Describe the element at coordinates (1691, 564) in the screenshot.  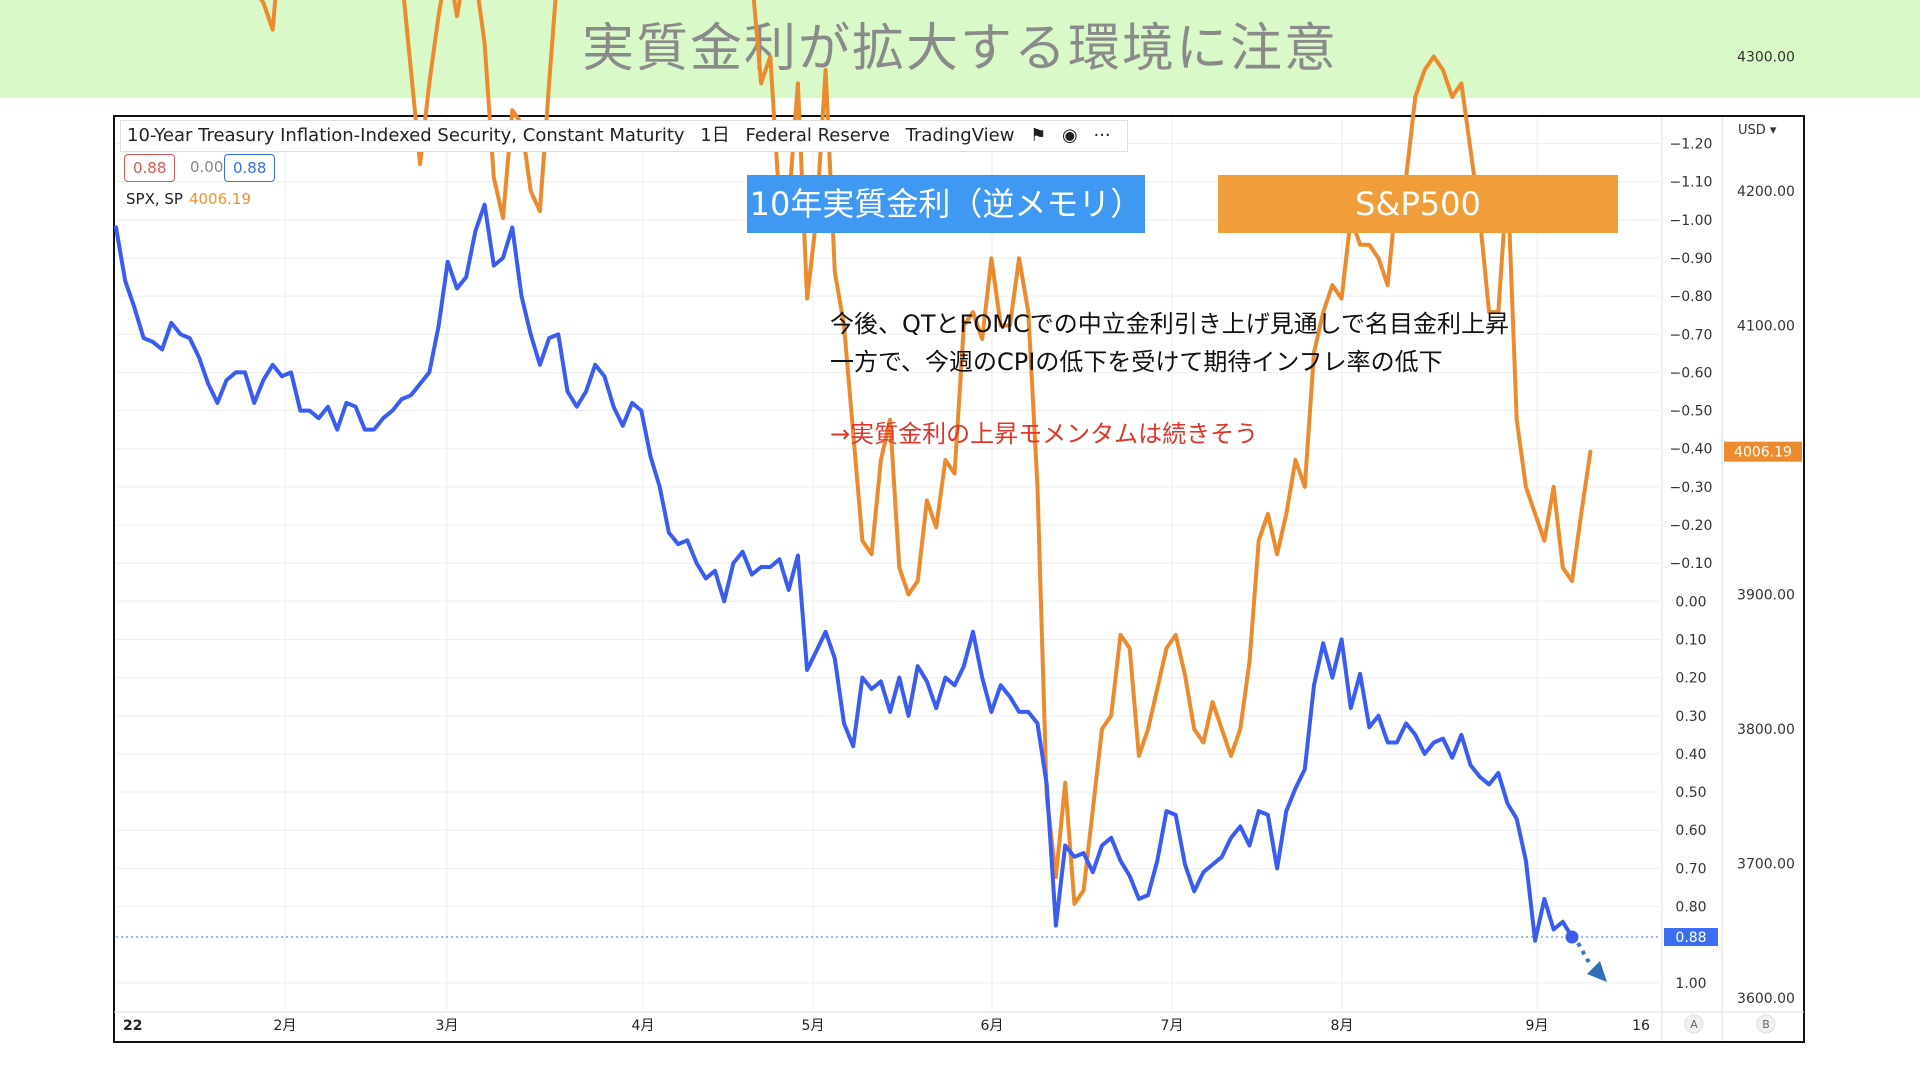
I see `real-axis-tick-label: −0.10` at that location.